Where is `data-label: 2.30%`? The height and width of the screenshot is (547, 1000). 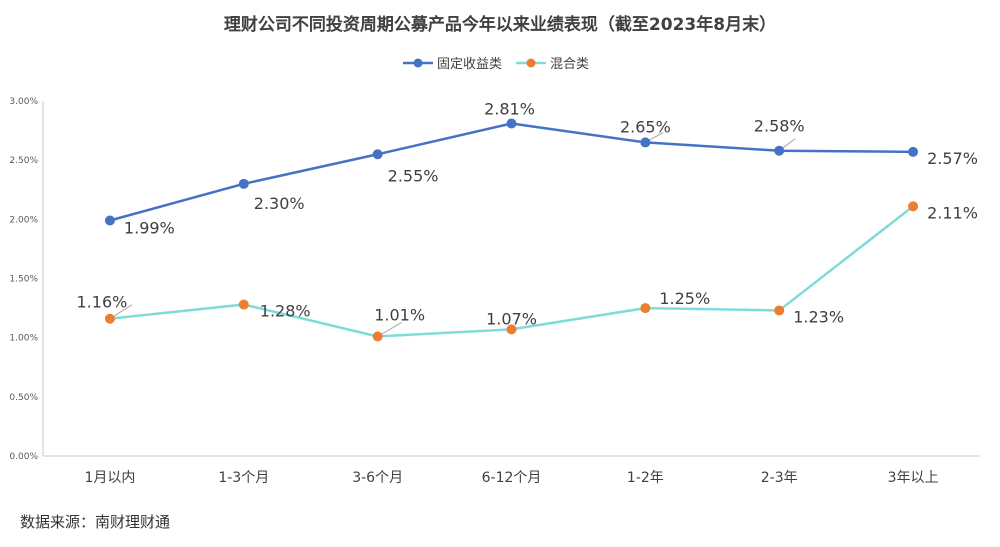 data-label: 2.30% is located at coordinates (279, 203).